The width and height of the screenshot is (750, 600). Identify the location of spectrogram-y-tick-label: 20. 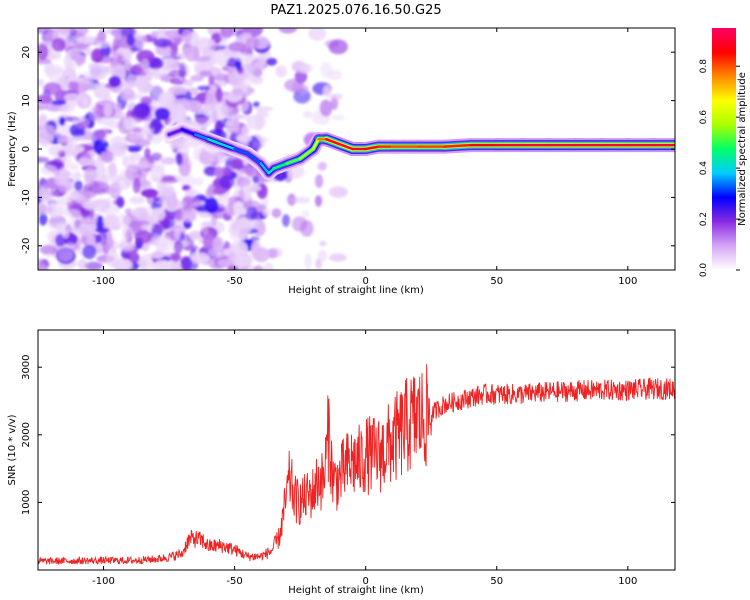
(26, 52).